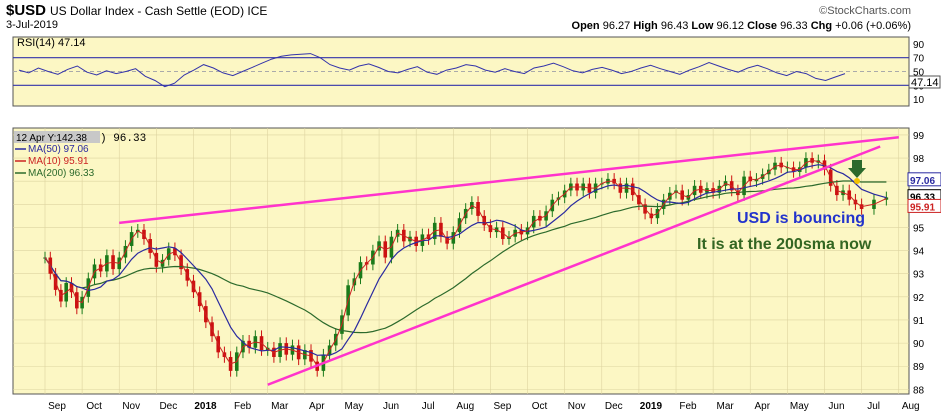 The width and height of the screenshot is (941, 413). Describe the element at coordinates (58, 149) in the screenshot. I see `legend-entry: MA(50) 97.06` at that location.